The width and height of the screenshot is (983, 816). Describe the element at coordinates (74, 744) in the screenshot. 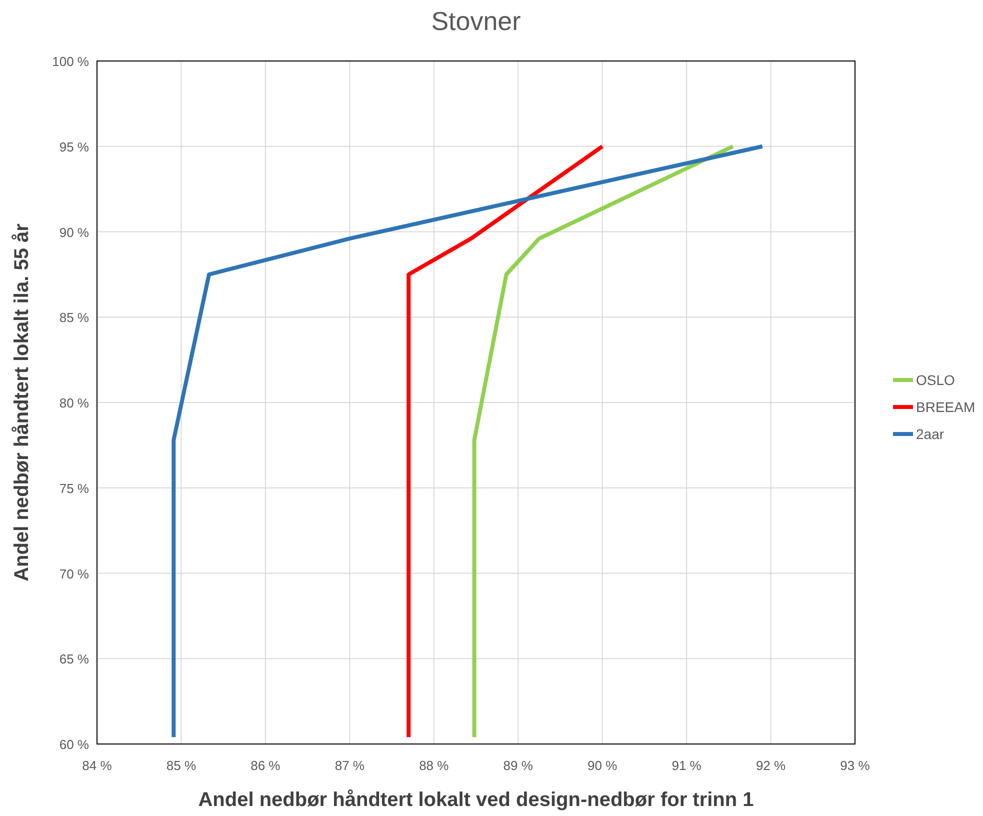

I see `y-tick-label: 60 %` at that location.